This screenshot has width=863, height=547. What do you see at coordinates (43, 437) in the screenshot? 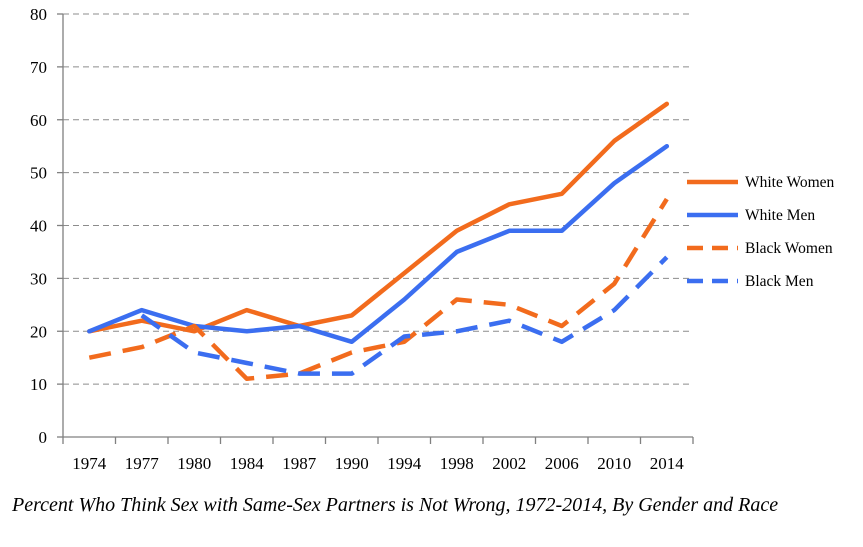
I see `y-tick-label: 0` at bounding box center [43, 437].